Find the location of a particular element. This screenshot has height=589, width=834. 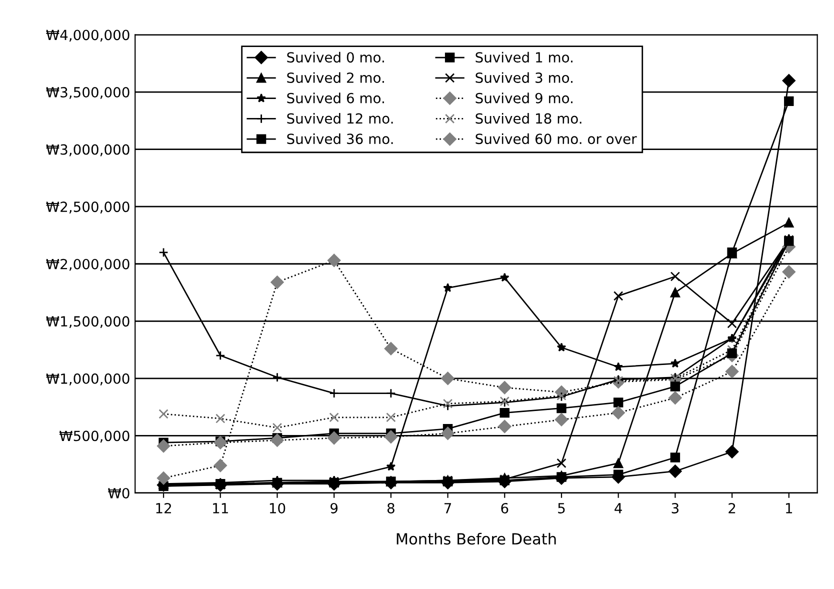

x-tick-label: 6 is located at coordinates (504, 508).